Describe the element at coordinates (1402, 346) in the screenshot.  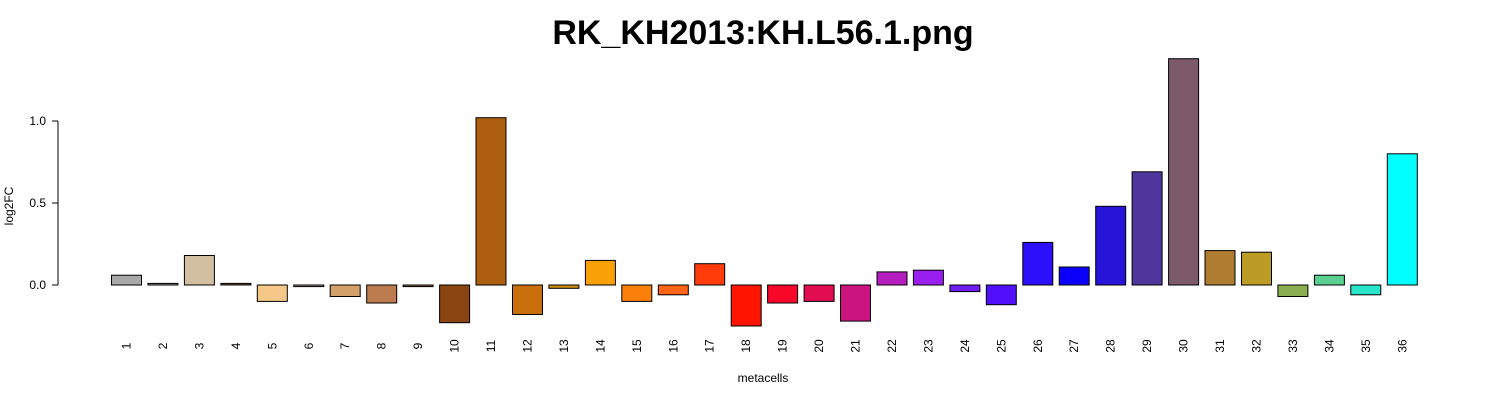
I see `x-tick-label: 36` at that location.